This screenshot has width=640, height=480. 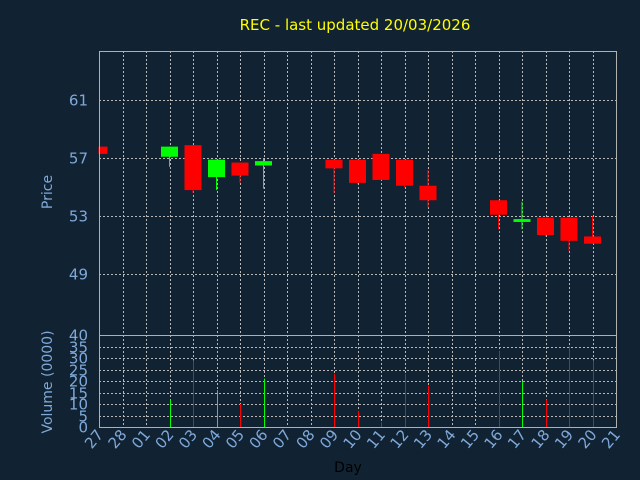 I want to click on day-tick-label: 21, so click(x=611, y=439).